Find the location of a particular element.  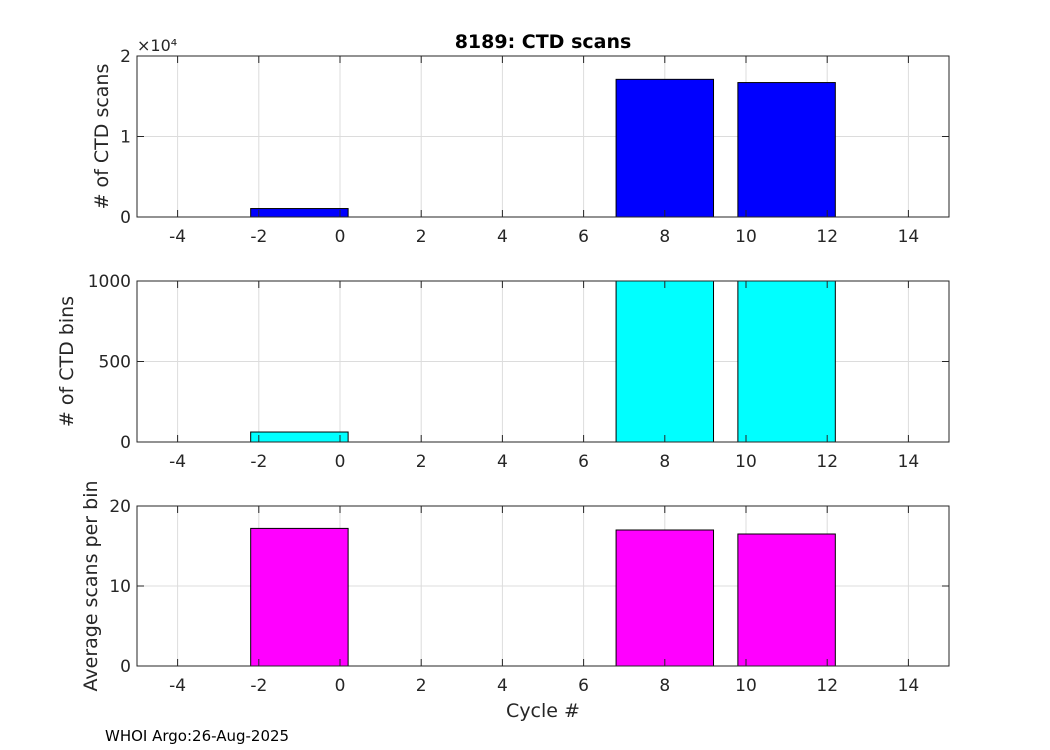

y-tick-label: 20 is located at coordinates (120, 507).